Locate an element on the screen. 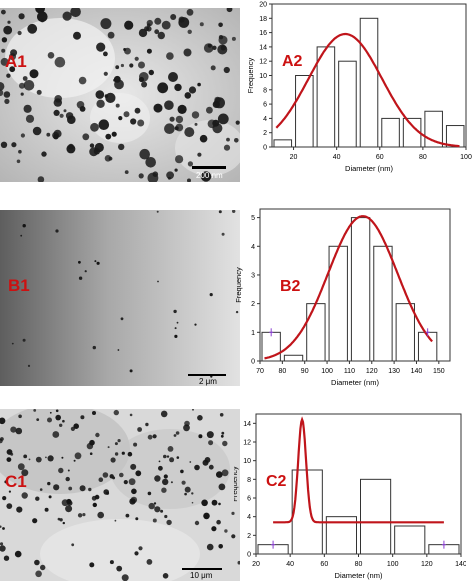 This screenshot has height=581, width=474. y-tick-label: 8 is located at coordinates (249, 480).